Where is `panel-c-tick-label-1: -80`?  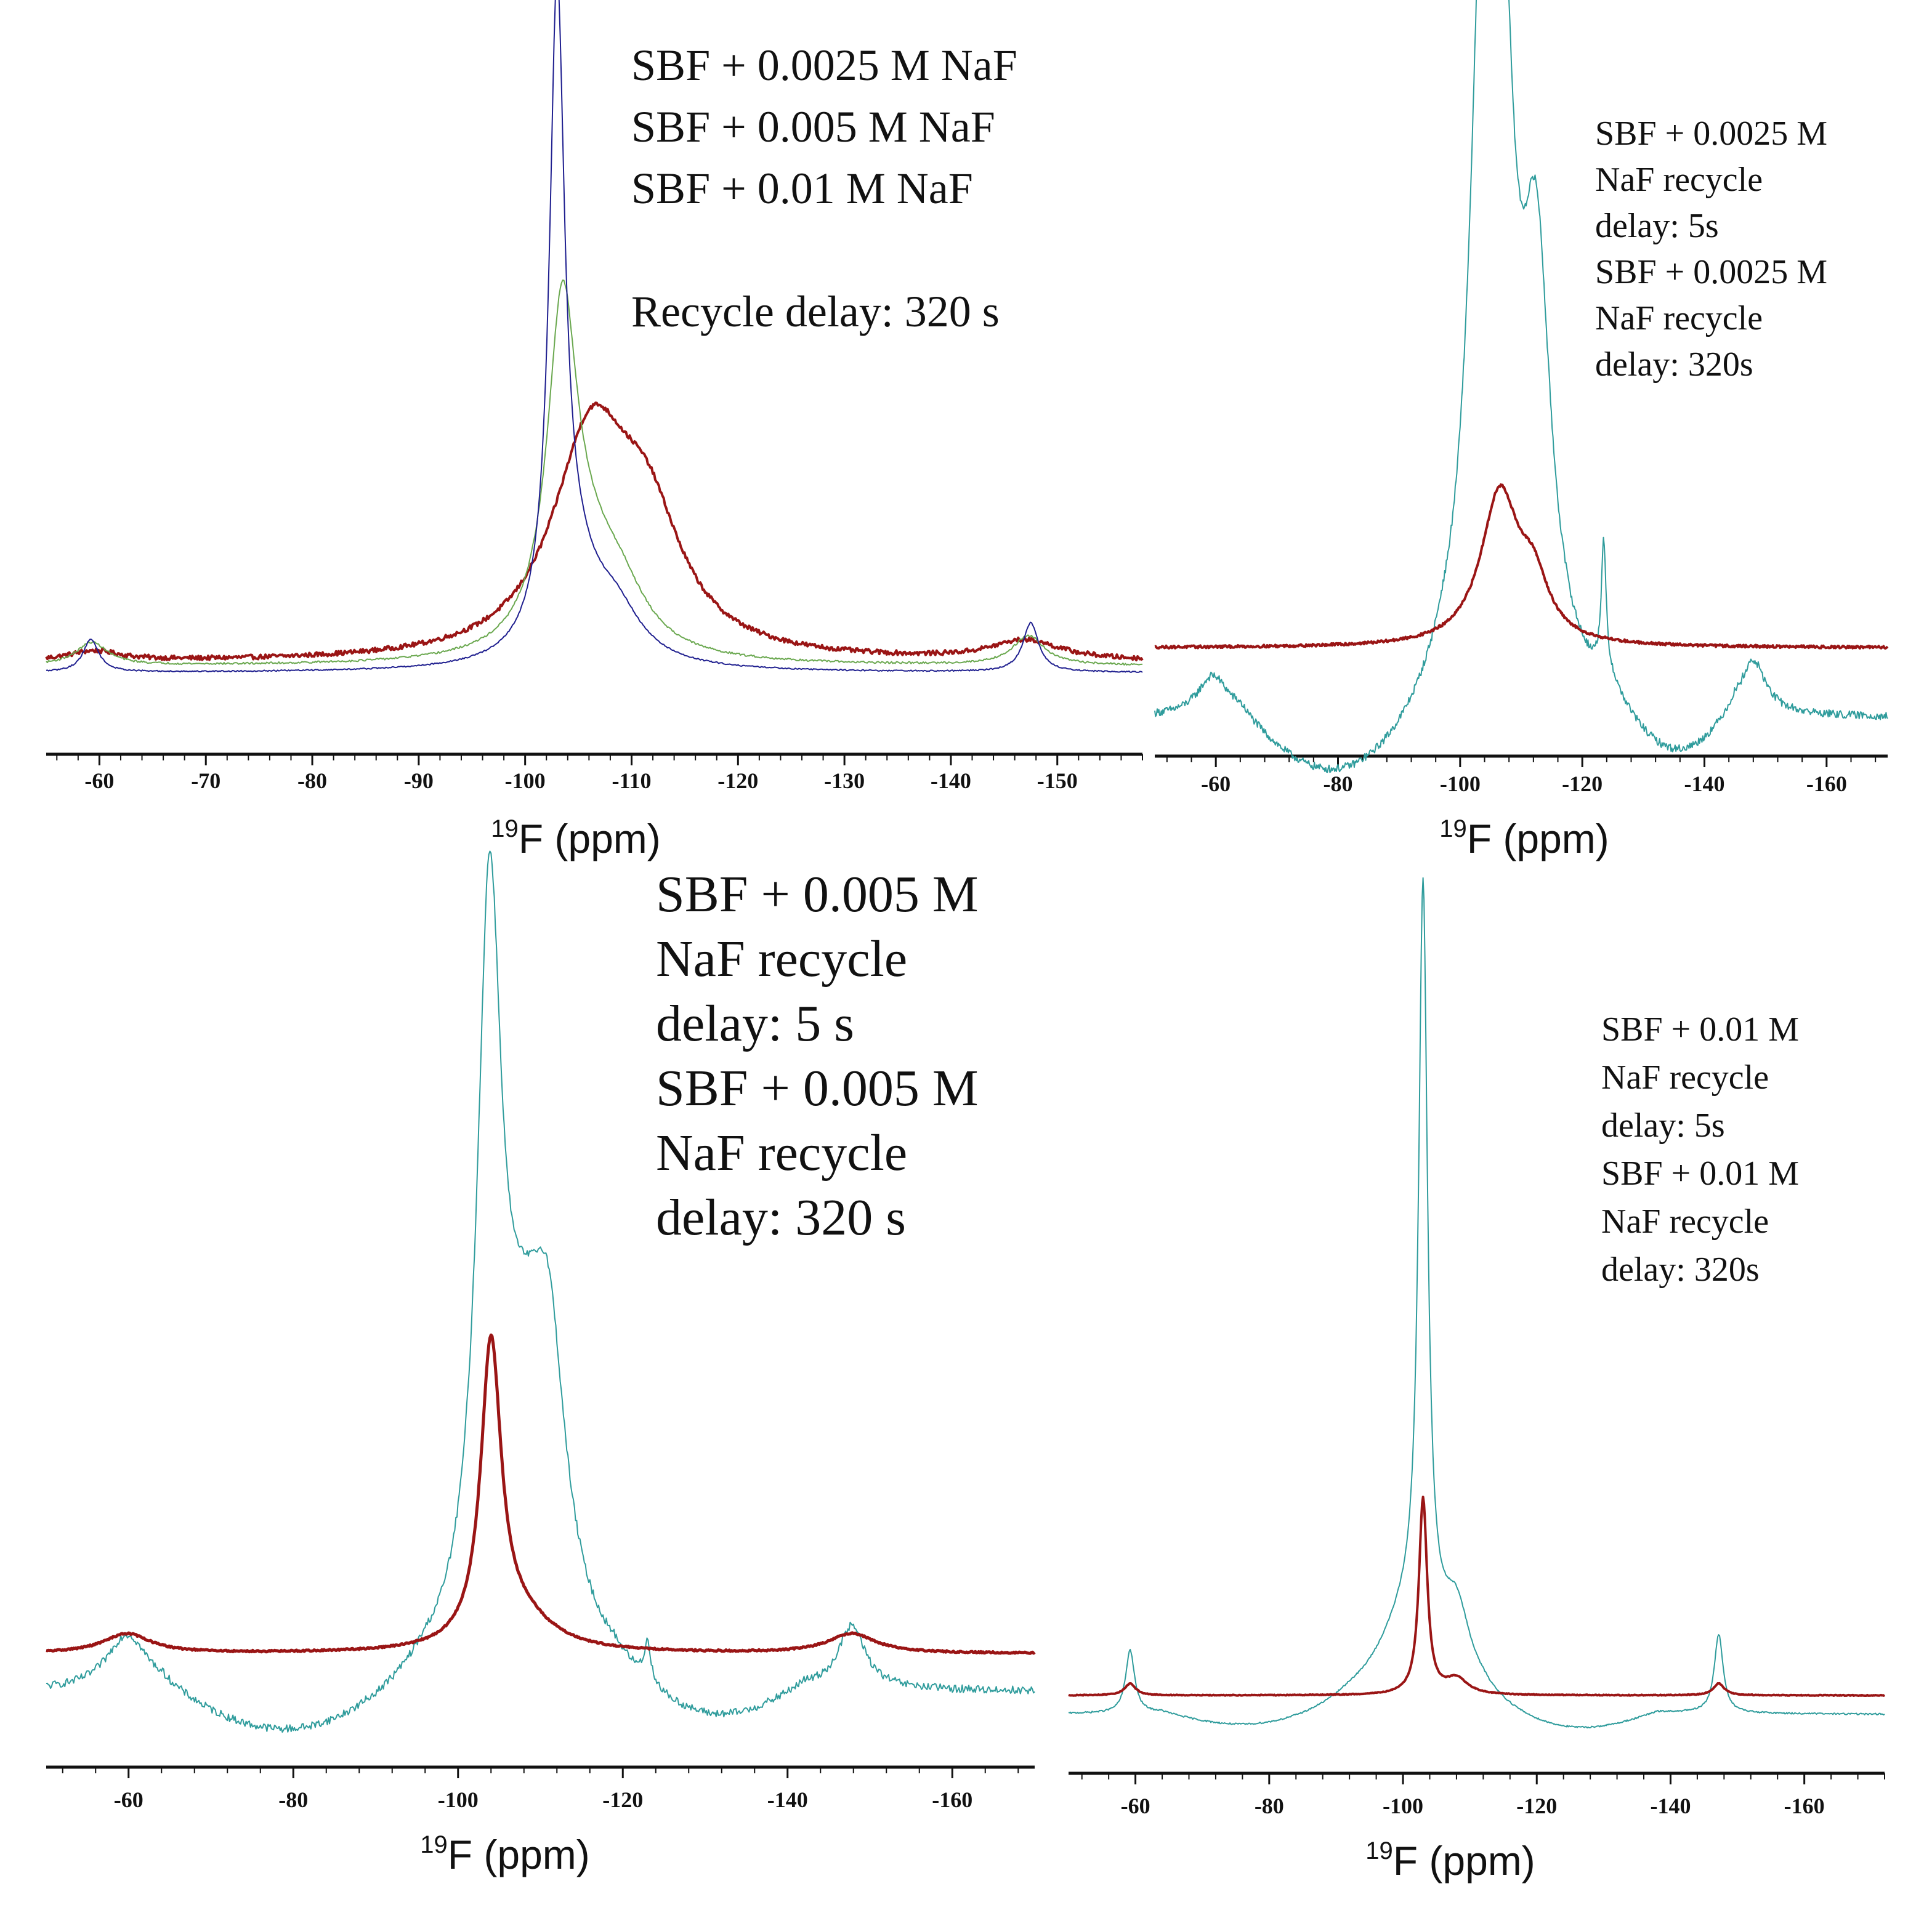
panel-c-tick-label-1: -80 is located at coordinates (293, 1799).